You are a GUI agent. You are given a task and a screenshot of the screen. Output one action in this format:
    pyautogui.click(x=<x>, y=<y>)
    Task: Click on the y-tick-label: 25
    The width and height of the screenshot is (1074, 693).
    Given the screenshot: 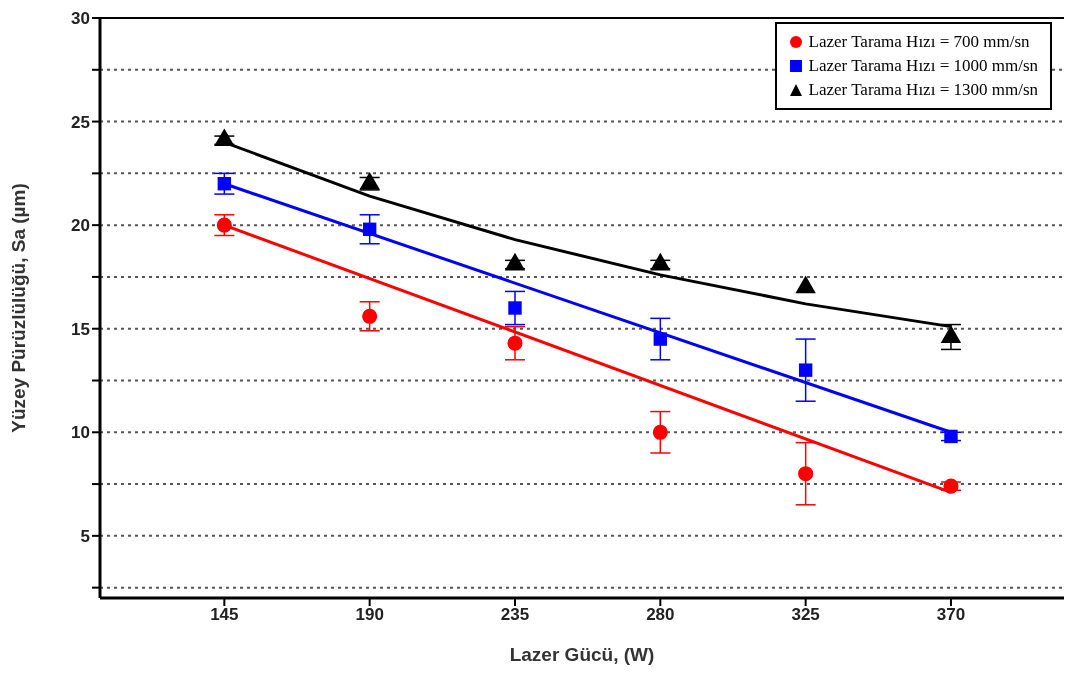 What is the action you would take?
    pyautogui.click(x=80, y=122)
    